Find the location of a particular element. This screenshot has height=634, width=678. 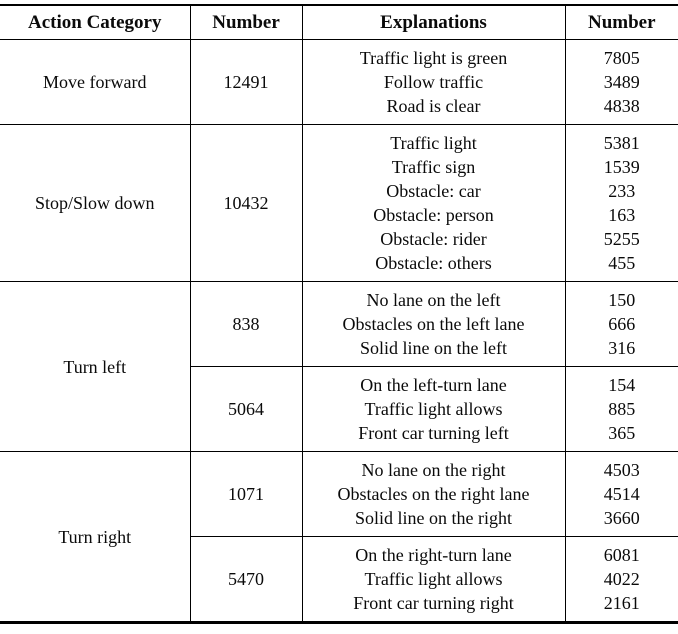

explanation-numbers-cell: 154 885 365 is located at coordinates (621, 409).